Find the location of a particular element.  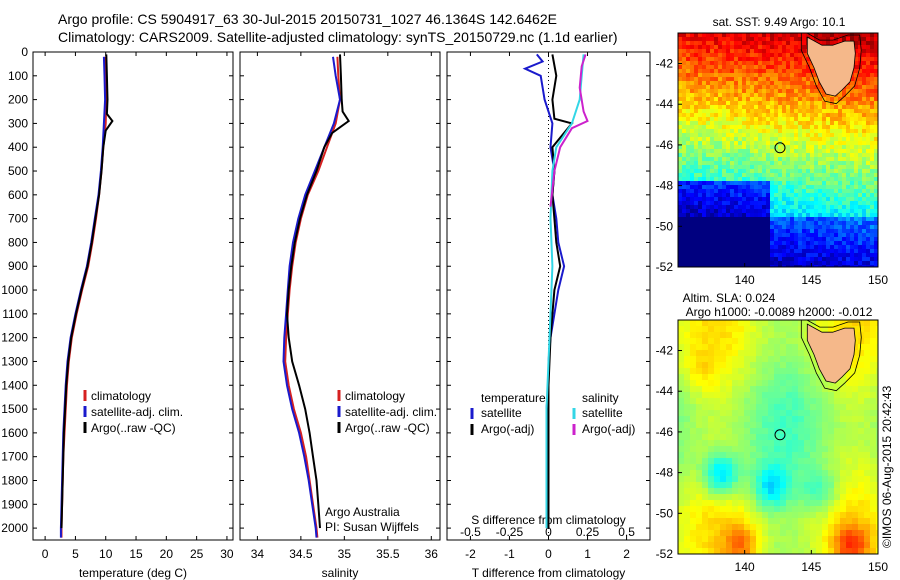

sal-legend-label: climatology is located at coordinates (375, 396).